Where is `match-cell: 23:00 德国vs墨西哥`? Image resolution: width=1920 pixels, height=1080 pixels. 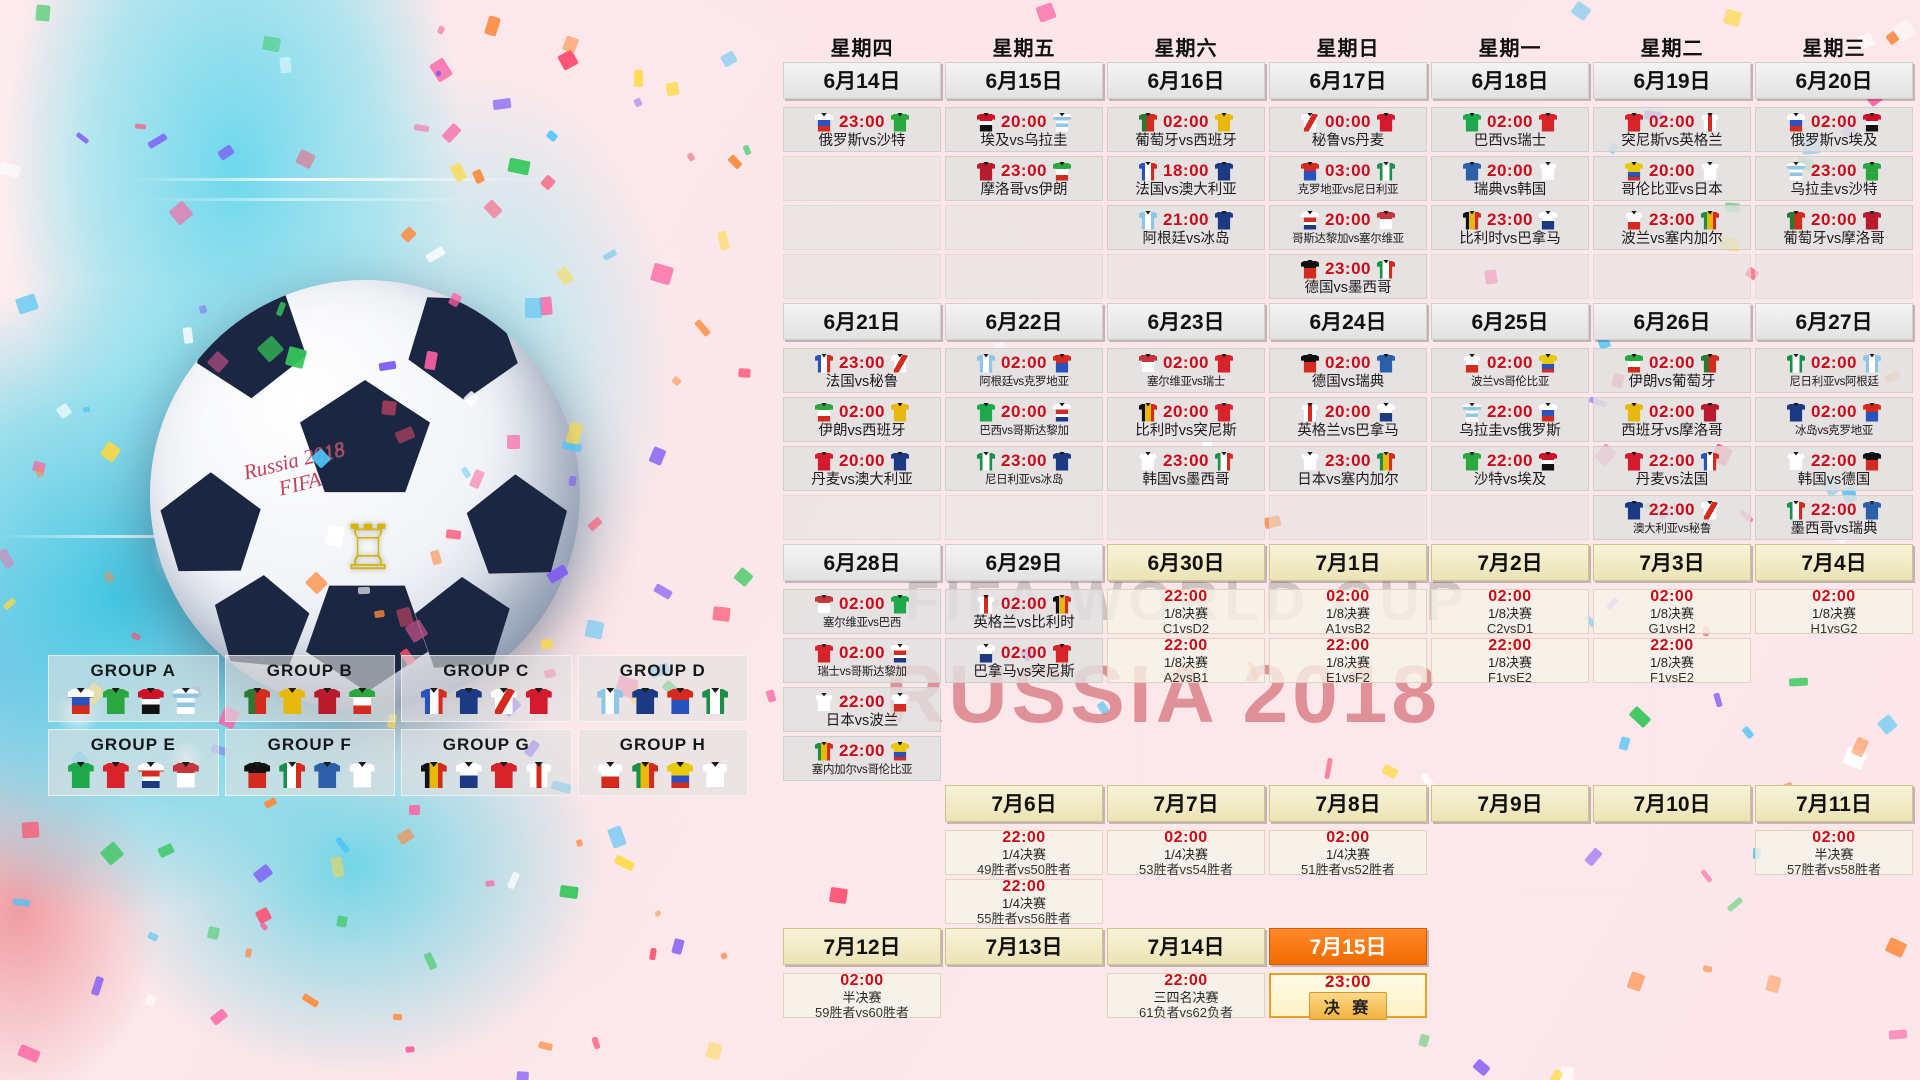
match-cell: 23:00 德国vs墨西哥 is located at coordinates (1348, 276).